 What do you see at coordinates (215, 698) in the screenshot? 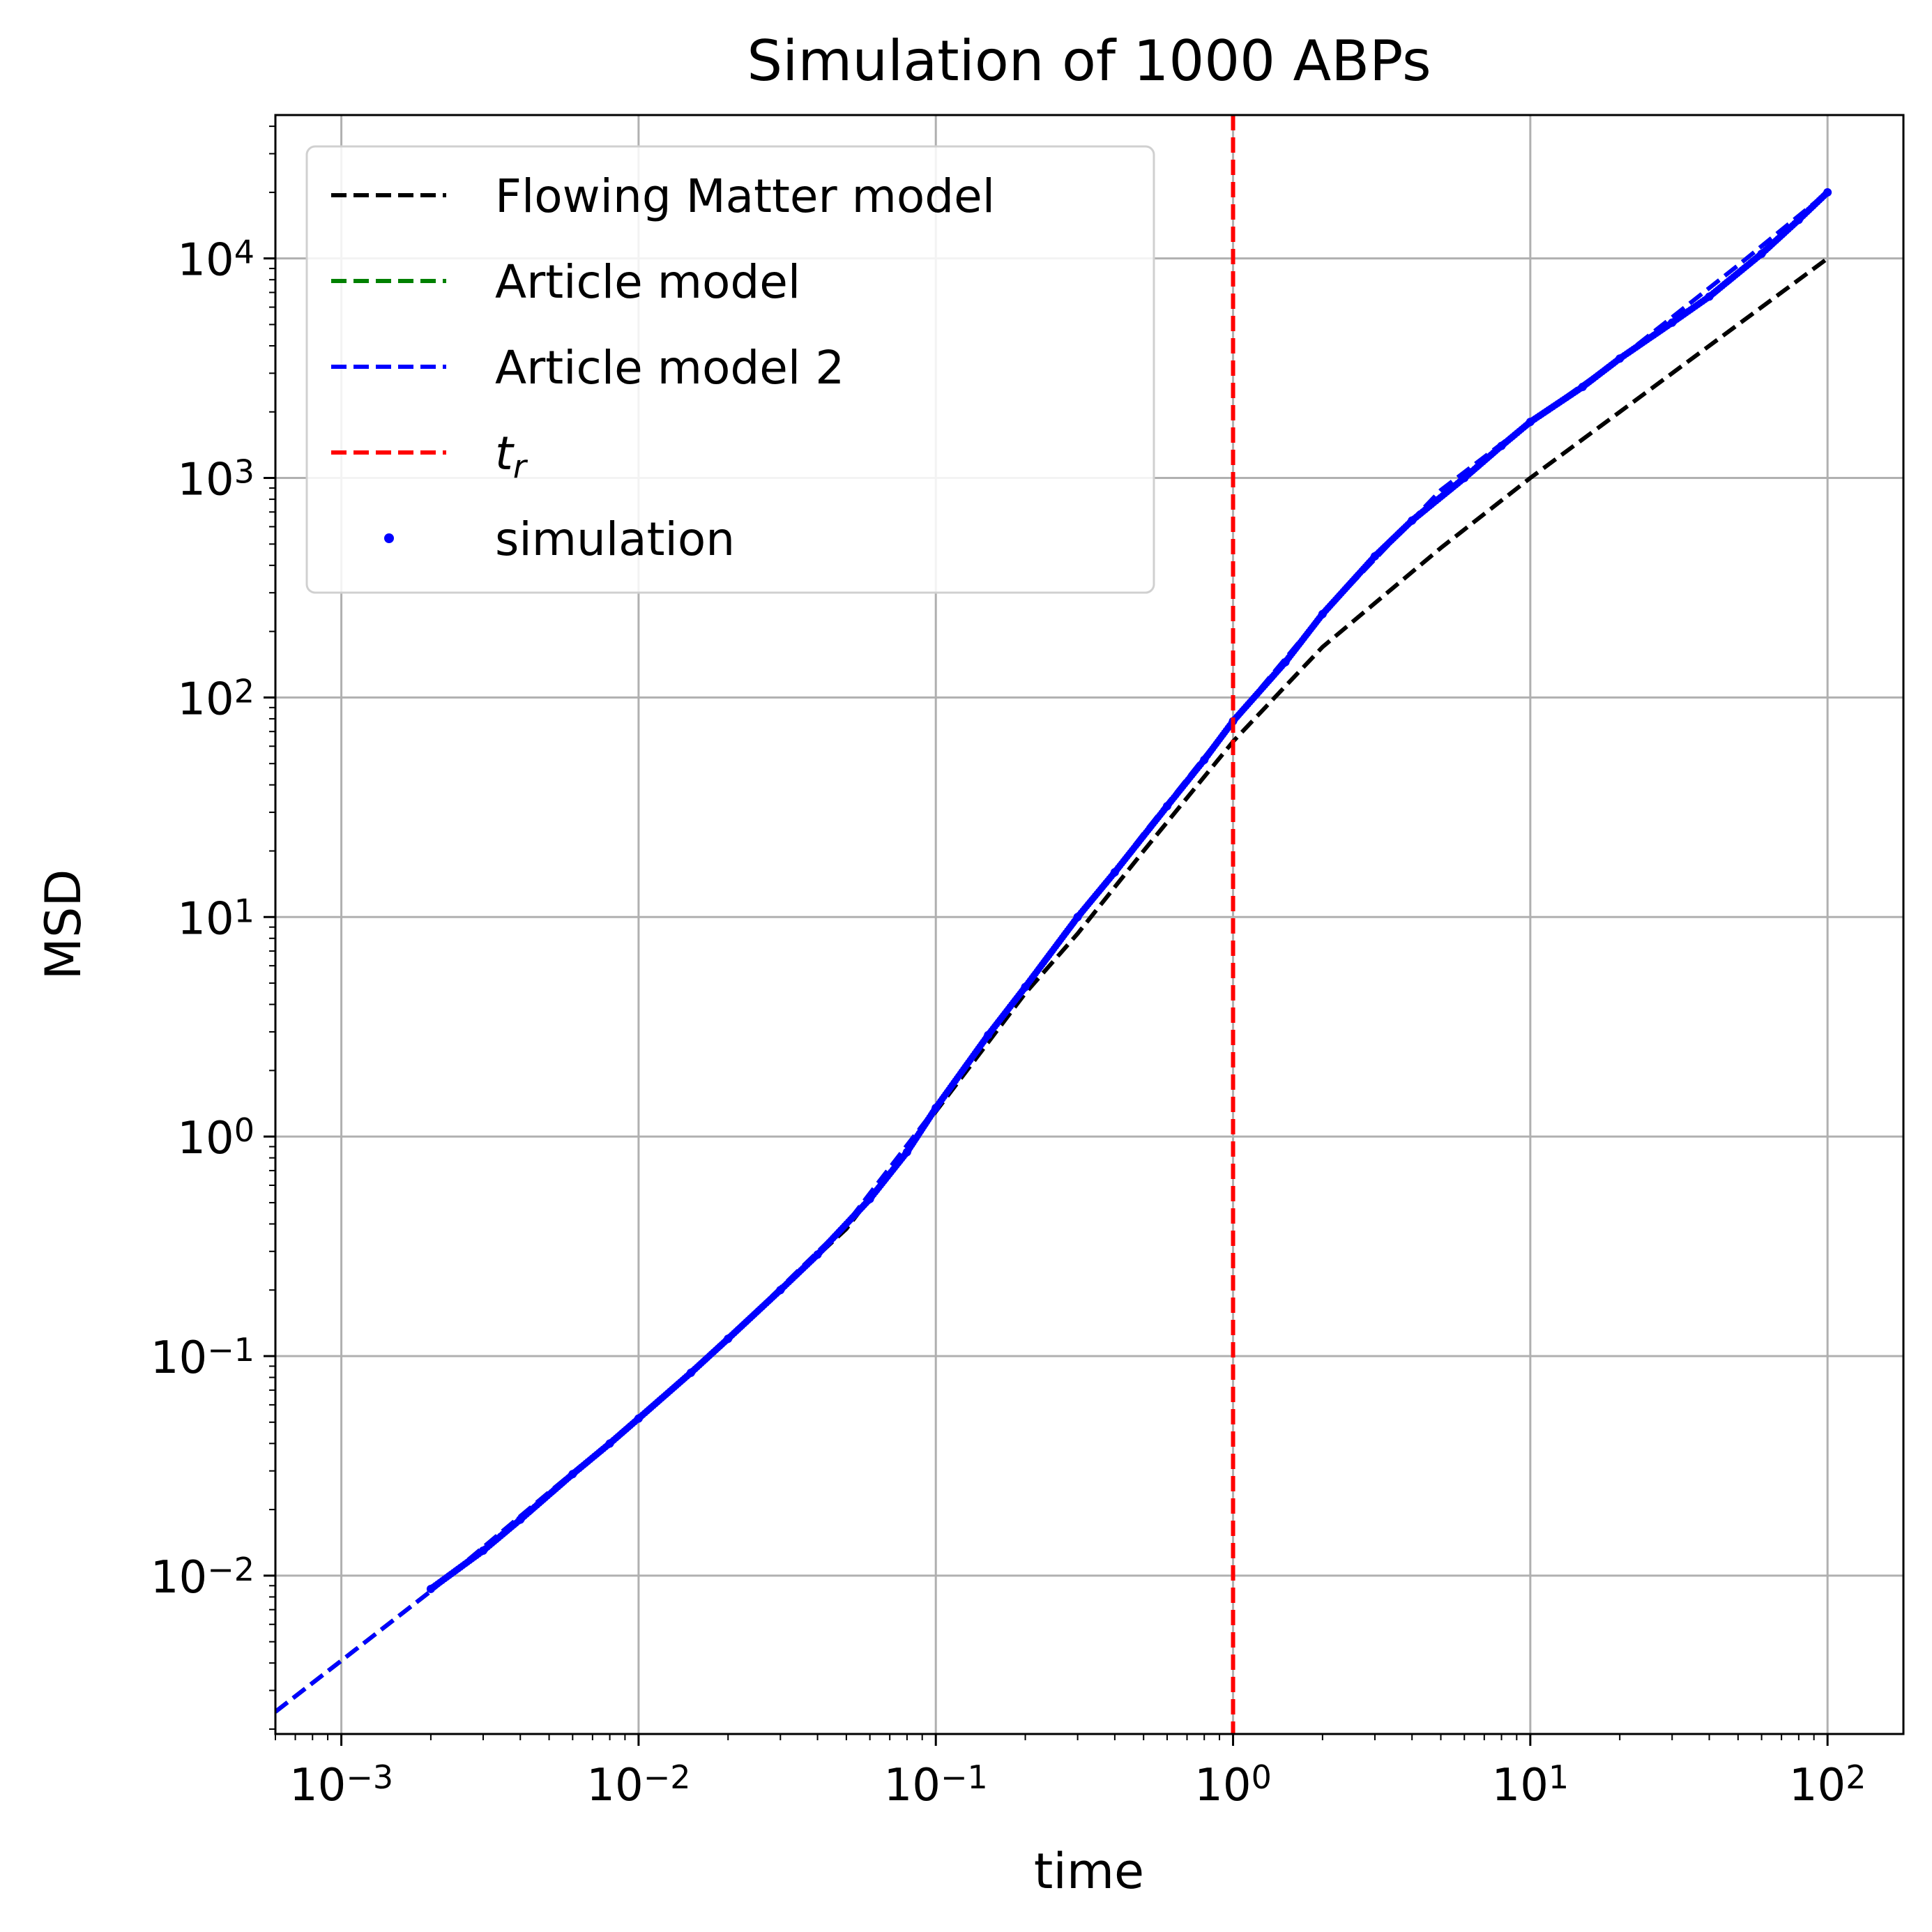
I see `y-tick-label: 102` at bounding box center [215, 698].